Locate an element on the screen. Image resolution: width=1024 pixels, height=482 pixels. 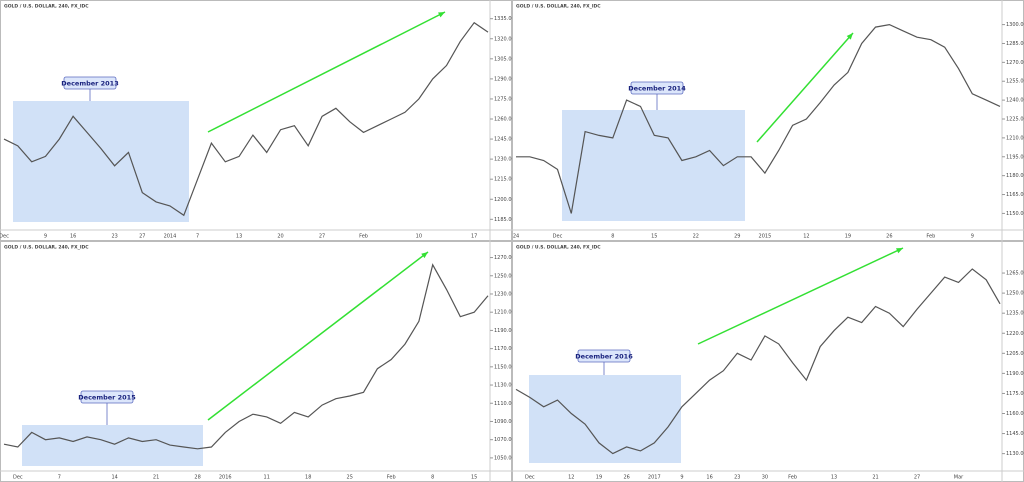
y-tick-label: 1255.00 is located at coordinates (1015, 82).